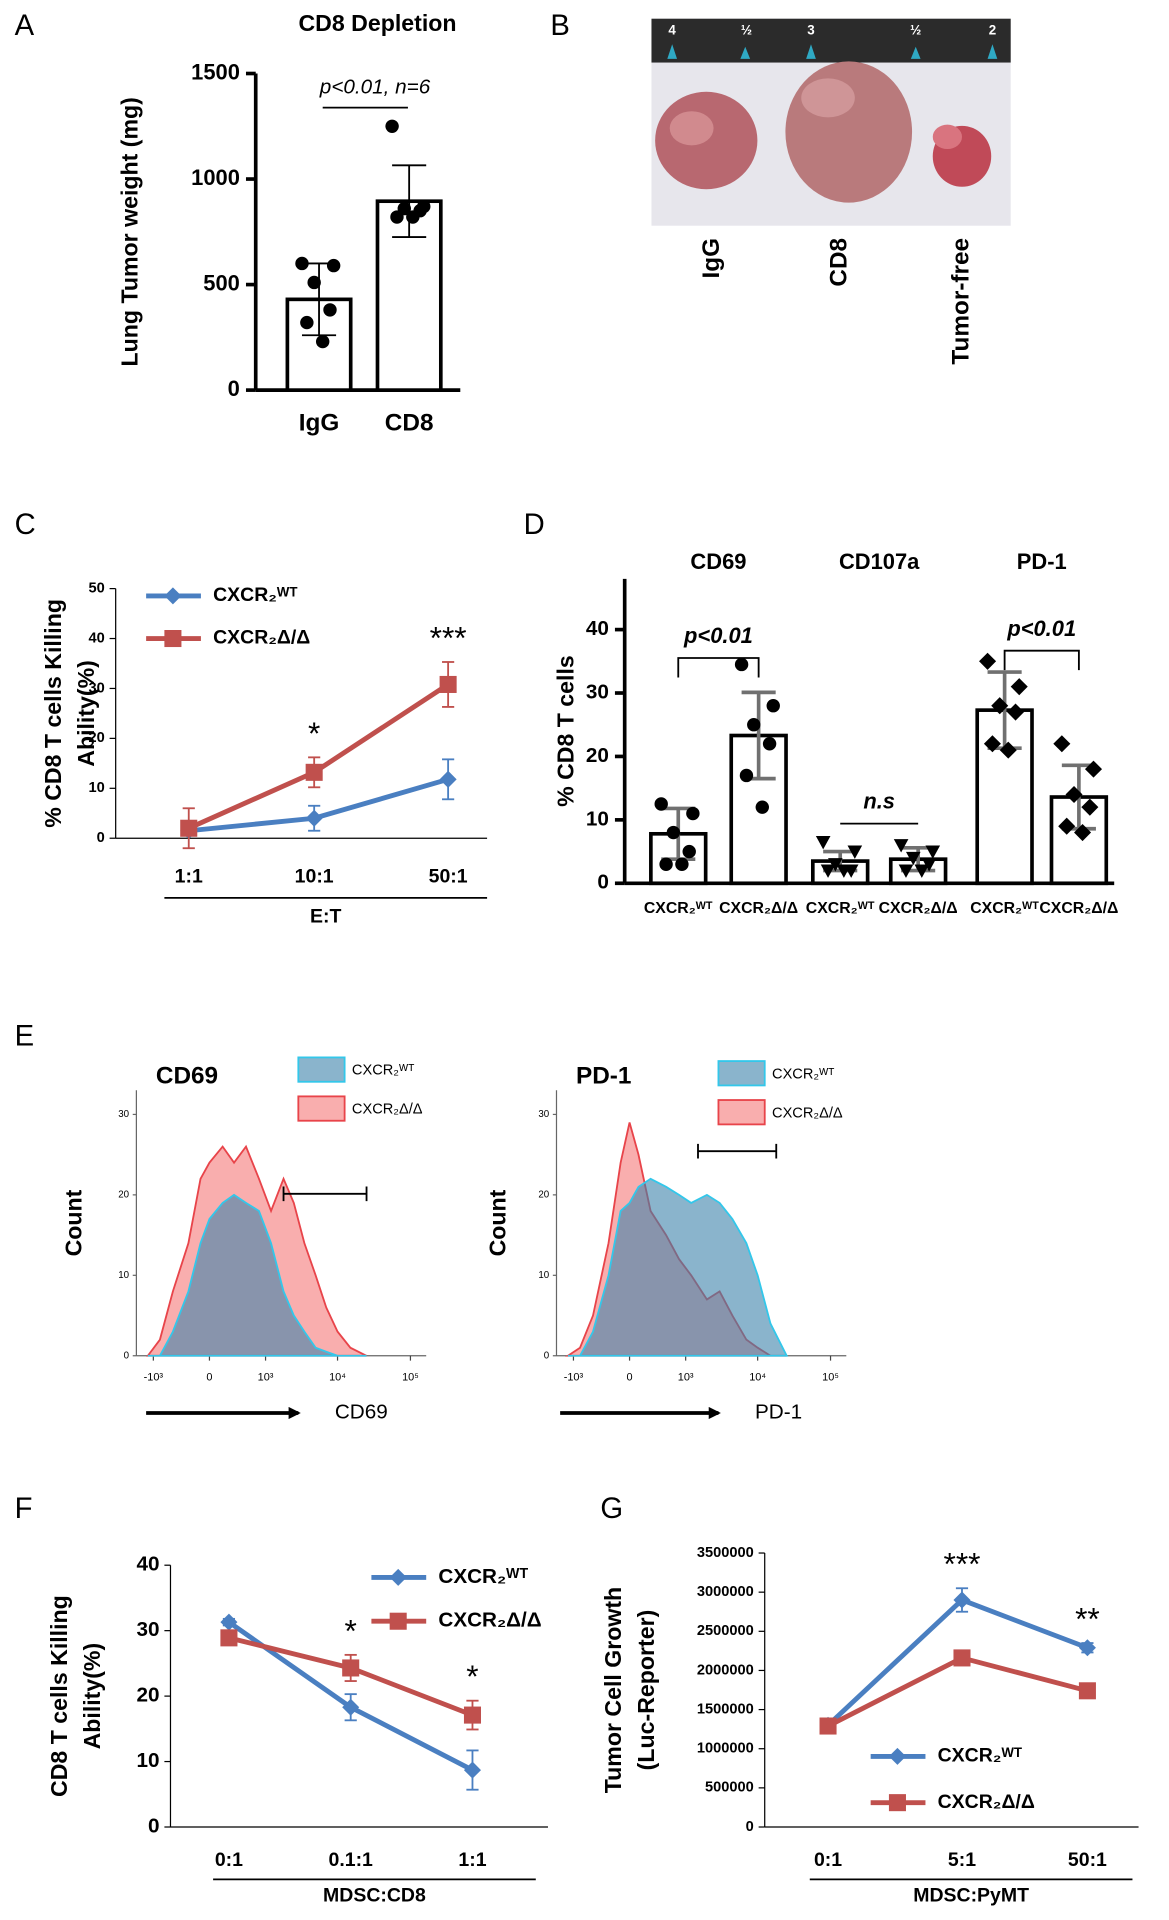 The width and height of the screenshot is (1169, 1920). I want to click on legend-label: CXCR₂Δ/Δ, so click(489, 1620).